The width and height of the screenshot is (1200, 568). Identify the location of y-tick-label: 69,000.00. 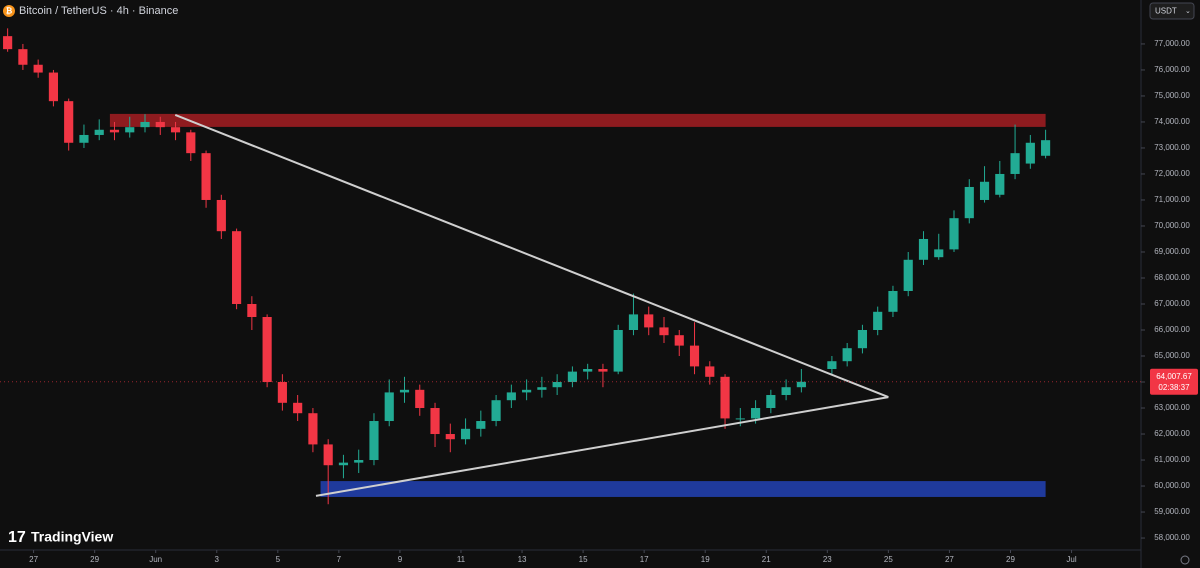
(1172, 251).